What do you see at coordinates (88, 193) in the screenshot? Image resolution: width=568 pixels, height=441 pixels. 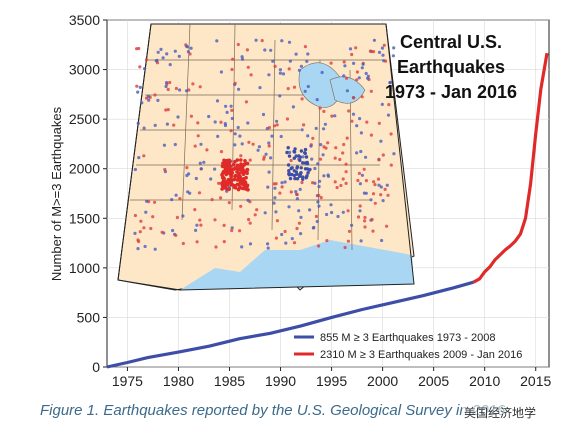 I see `y-axis: 0 500 1000 1500 2000 2500 3000 3500` at bounding box center [88, 193].